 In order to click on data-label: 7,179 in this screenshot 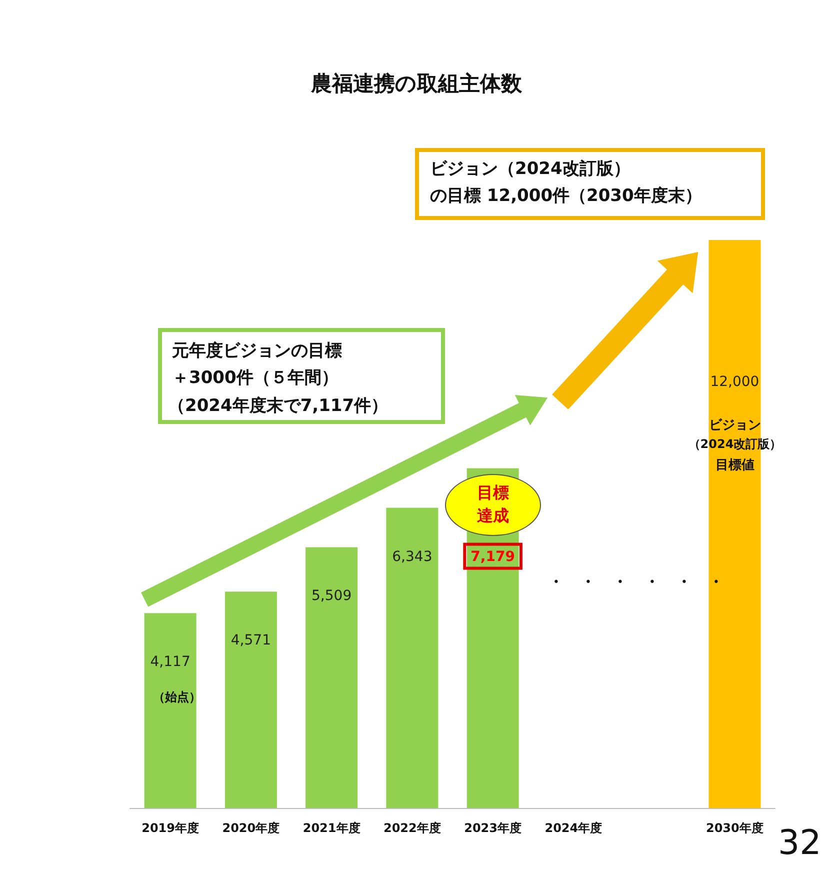, I will do `click(492, 557)`.